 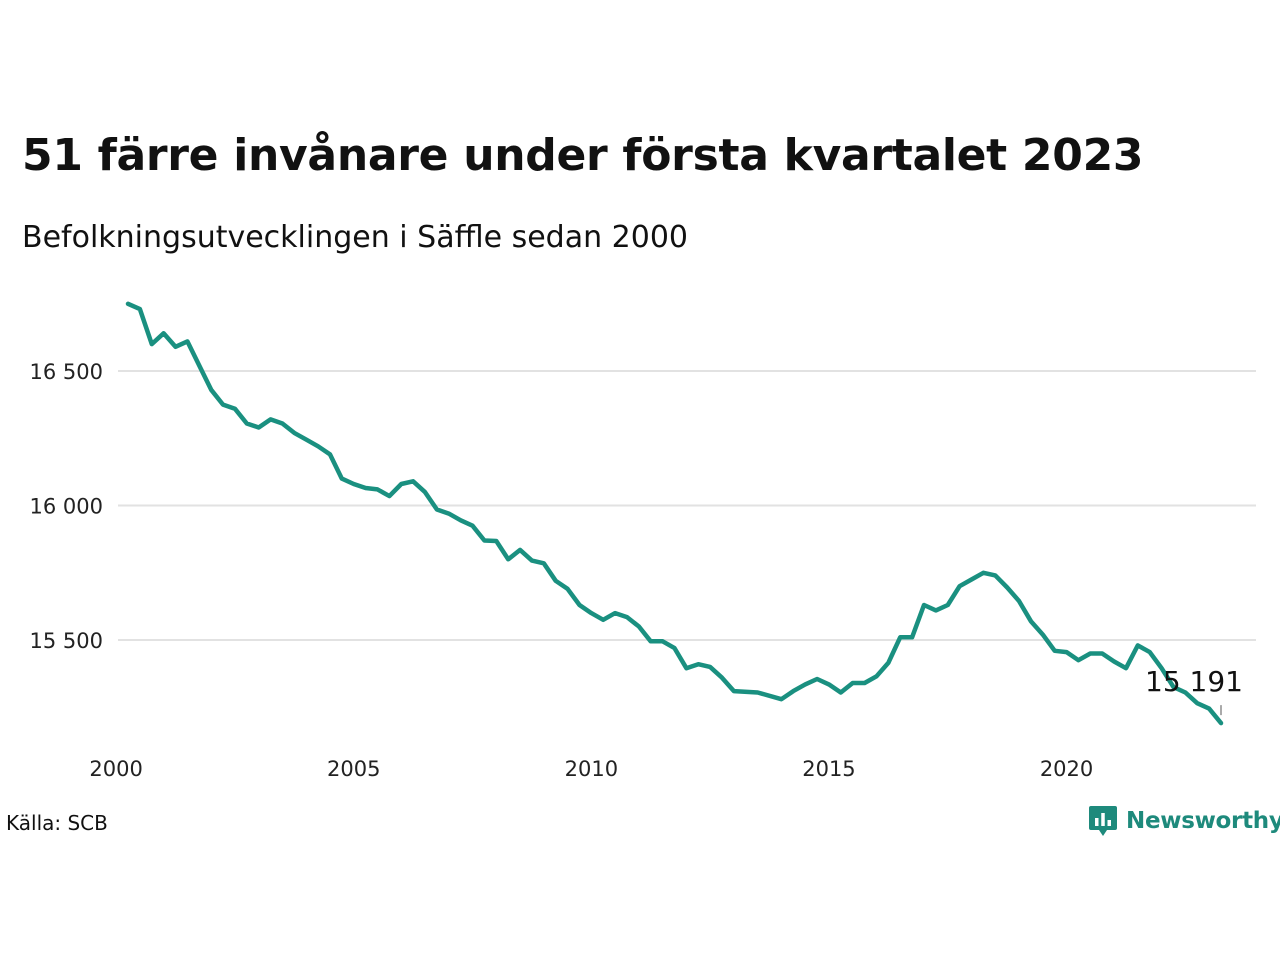 What do you see at coordinates (353, 769) in the screenshot?
I see `x-tick-label: 2005` at bounding box center [353, 769].